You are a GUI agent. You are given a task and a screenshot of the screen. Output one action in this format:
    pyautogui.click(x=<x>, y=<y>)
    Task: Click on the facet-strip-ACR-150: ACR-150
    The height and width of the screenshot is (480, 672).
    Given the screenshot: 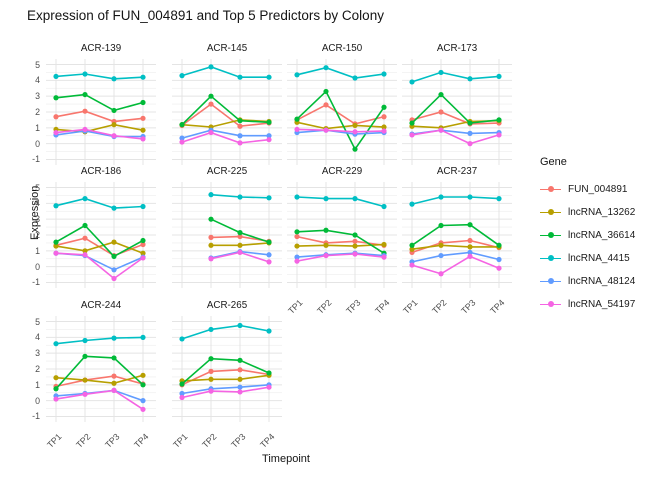 What is the action you would take?
    pyautogui.click(x=342, y=48)
    